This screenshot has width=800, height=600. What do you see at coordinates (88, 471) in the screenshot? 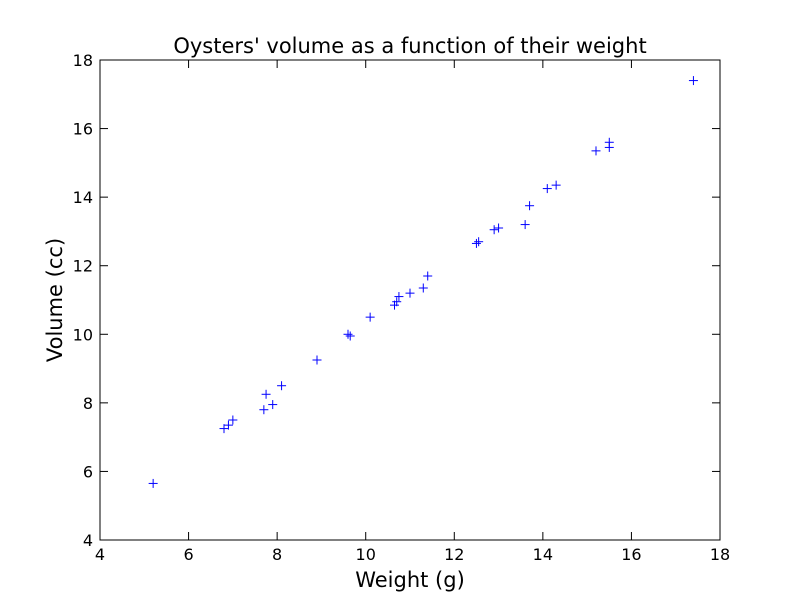
I see `y-tick-label: 6` at bounding box center [88, 471].